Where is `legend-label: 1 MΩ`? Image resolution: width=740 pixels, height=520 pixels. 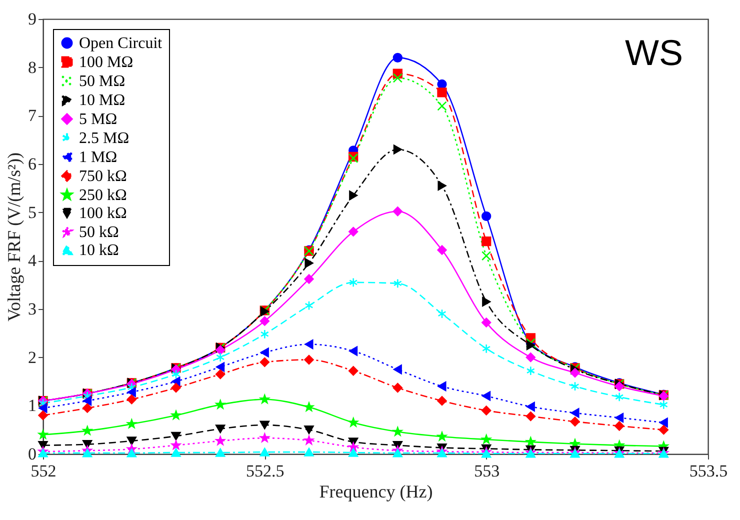 legend-label: 1 MΩ is located at coordinates (98, 157).